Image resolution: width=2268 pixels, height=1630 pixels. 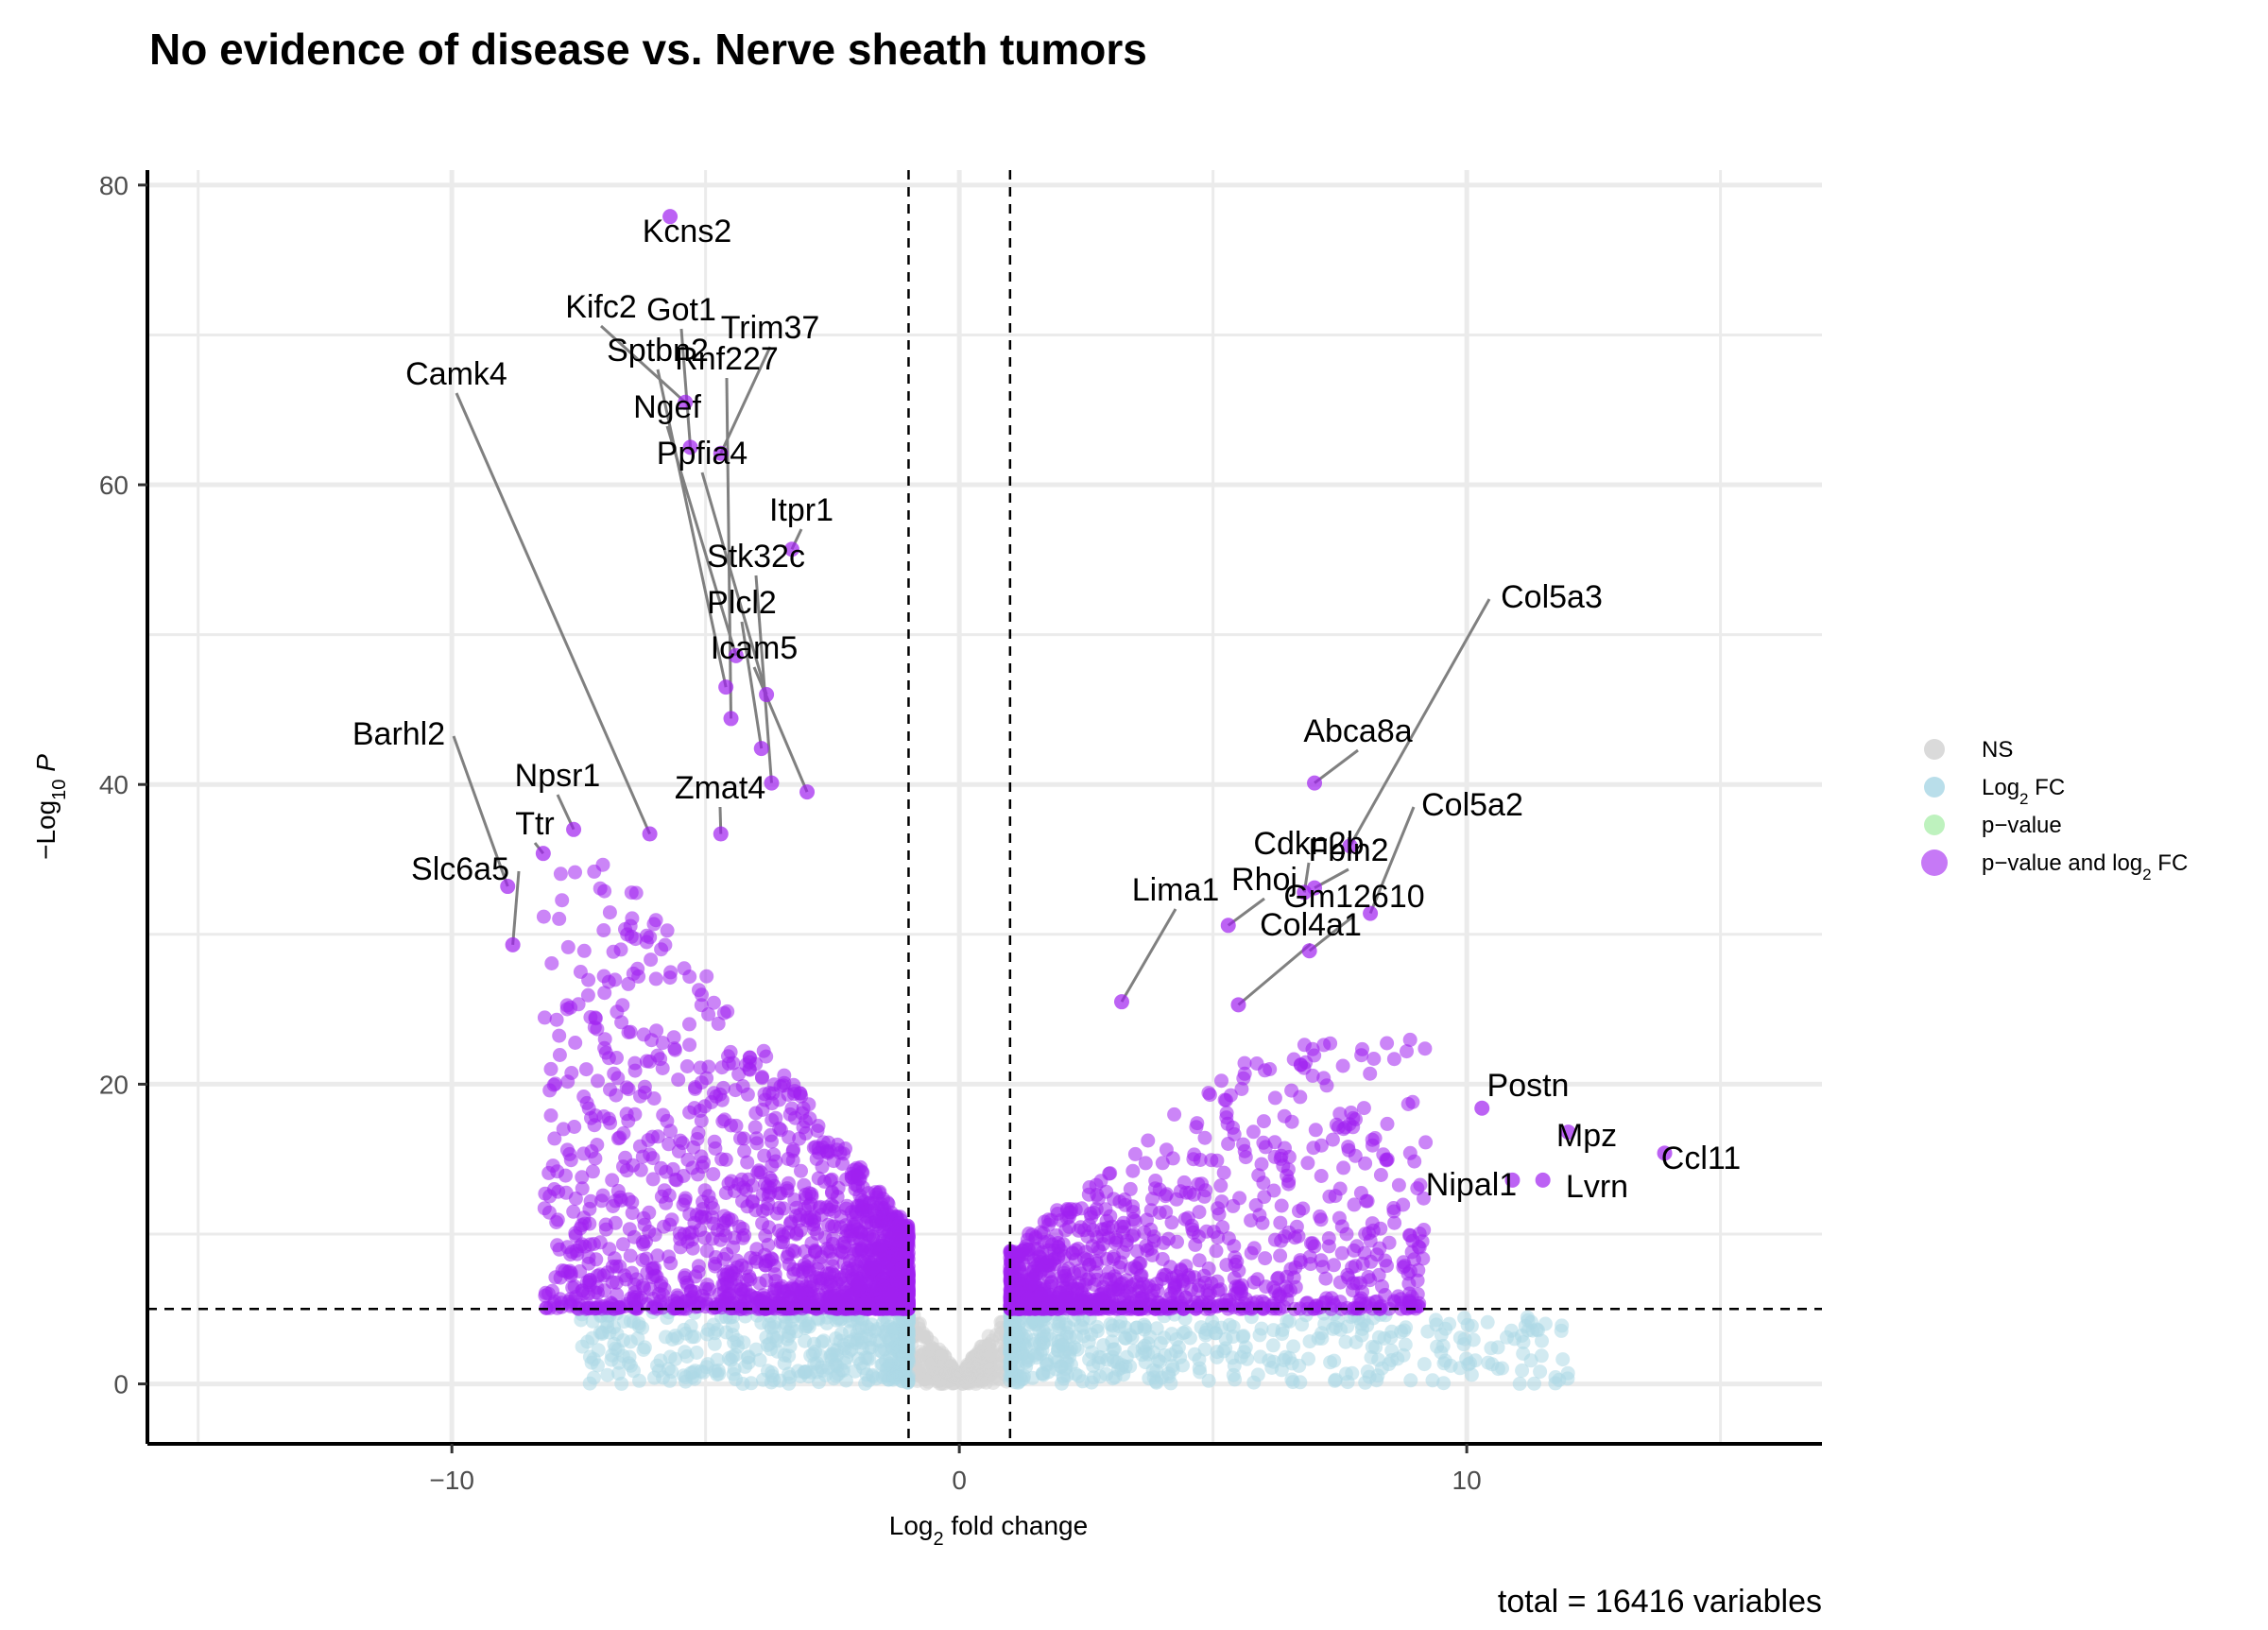 I want to click on gene-label: Icam5, so click(x=755, y=648).